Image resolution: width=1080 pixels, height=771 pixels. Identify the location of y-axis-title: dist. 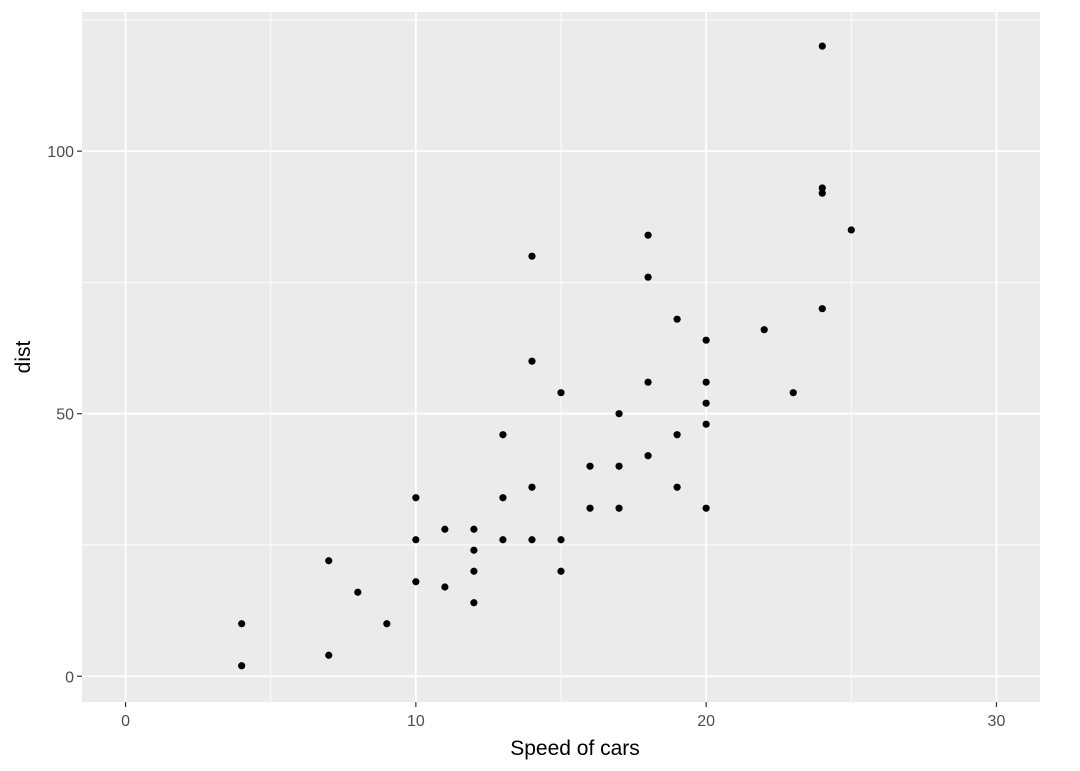
(23, 356).